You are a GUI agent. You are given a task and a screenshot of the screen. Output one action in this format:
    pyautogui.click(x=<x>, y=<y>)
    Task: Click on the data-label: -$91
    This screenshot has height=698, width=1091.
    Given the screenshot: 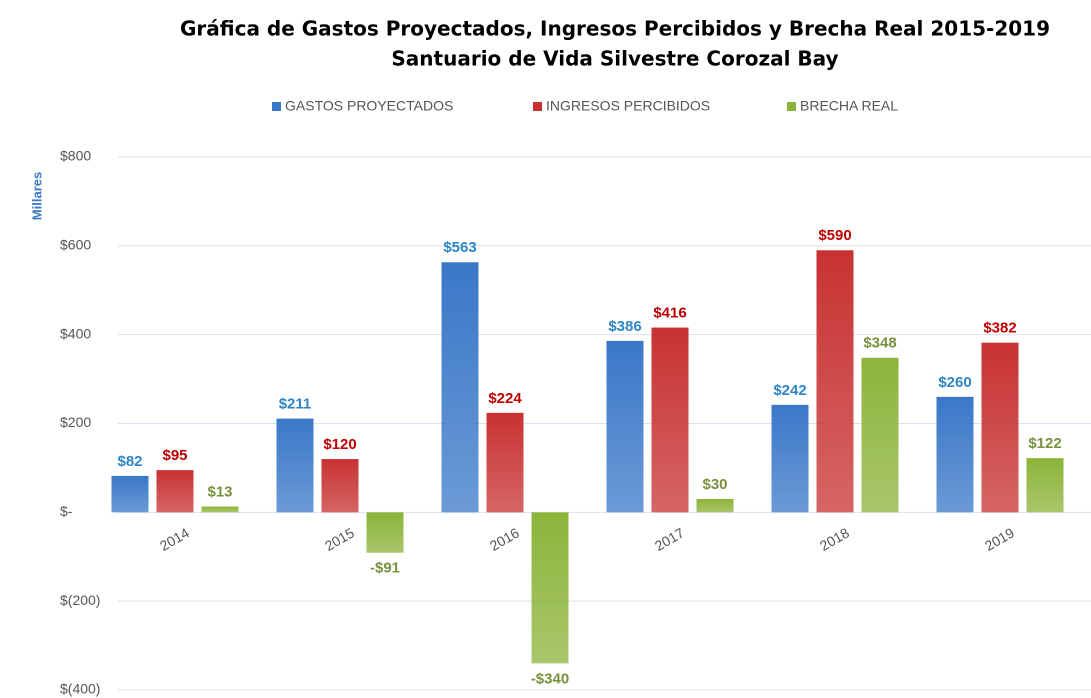 What is the action you would take?
    pyautogui.click(x=385, y=568)
    